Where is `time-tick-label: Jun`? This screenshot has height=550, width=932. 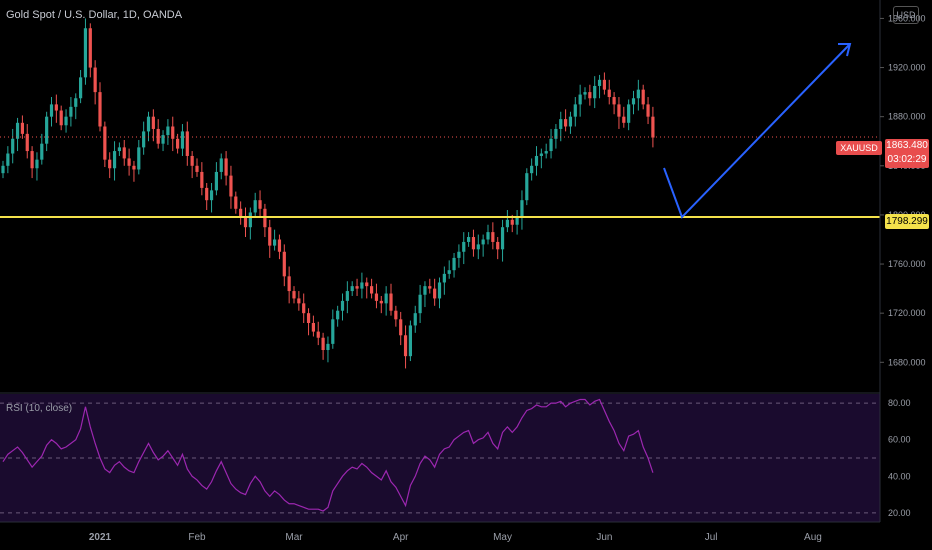 time-tick-label: Jun is located at coordinates (604, 537).